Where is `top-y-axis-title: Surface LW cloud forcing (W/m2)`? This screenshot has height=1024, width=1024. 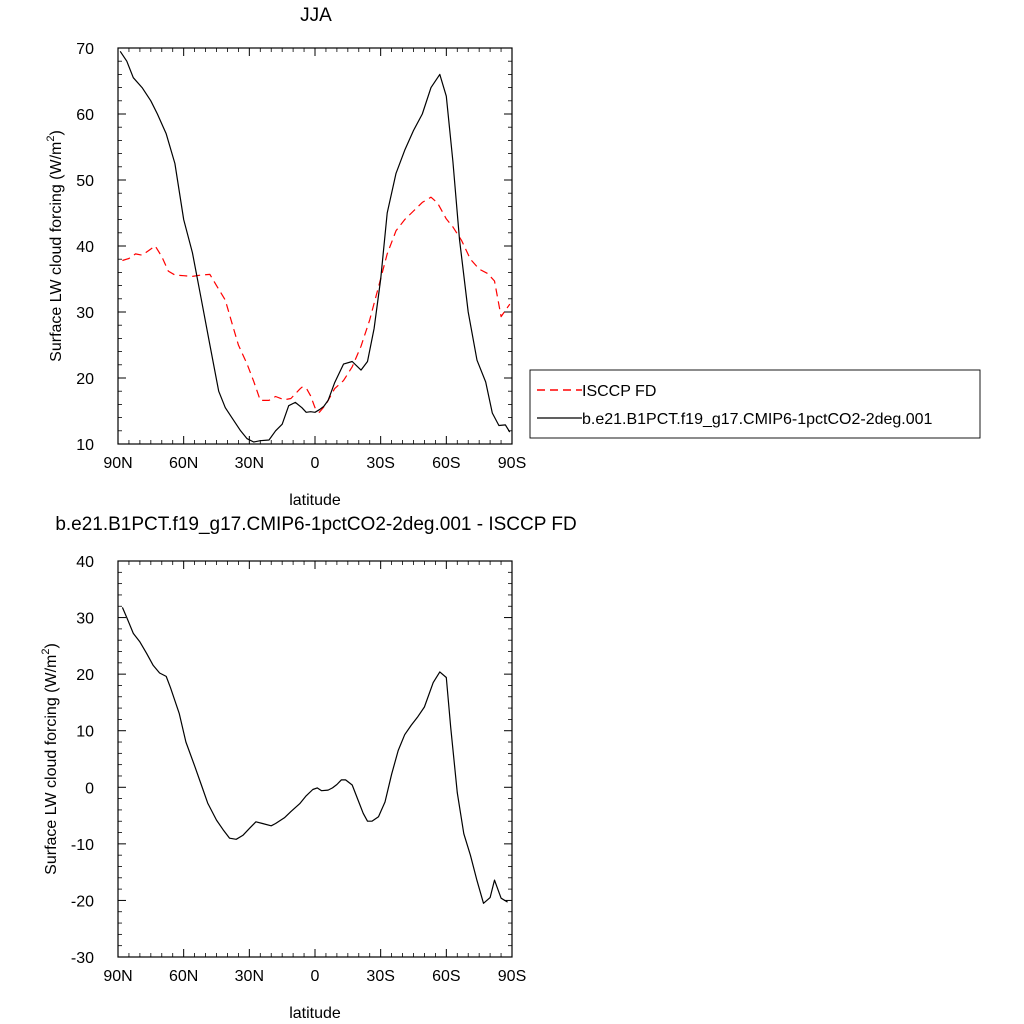
top-y-axis-title: Surface LW cloud forcing (W/m2) is located at coordinates (55, 246).